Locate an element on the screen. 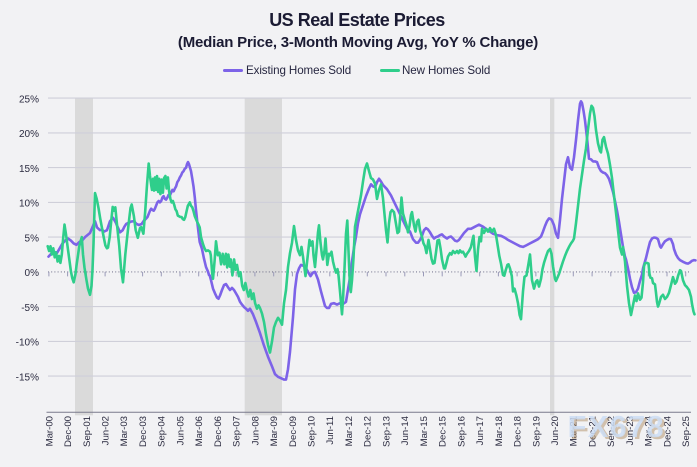 The height and width of the screenshot is (467, 697). svg-text: Dec-00 is located at coordinates (68, 431).